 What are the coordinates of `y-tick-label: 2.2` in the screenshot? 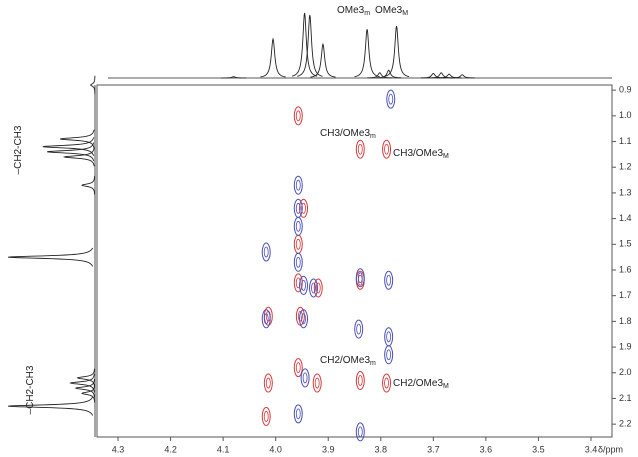 It's located at (625, 424).